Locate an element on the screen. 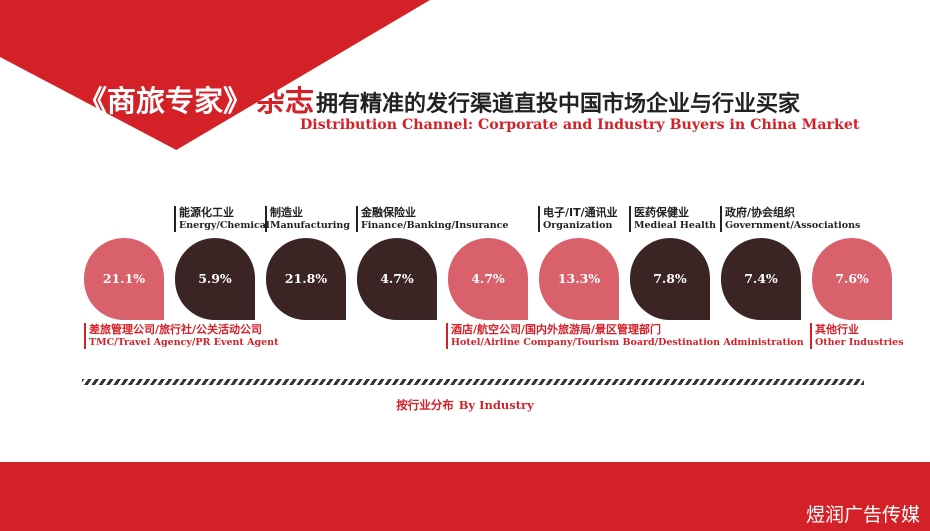  page-title: 《商旅专家》 杂志拥有精准的发行渠道直投中国市场企业与行业买家 is located at coordinates (439, 99).